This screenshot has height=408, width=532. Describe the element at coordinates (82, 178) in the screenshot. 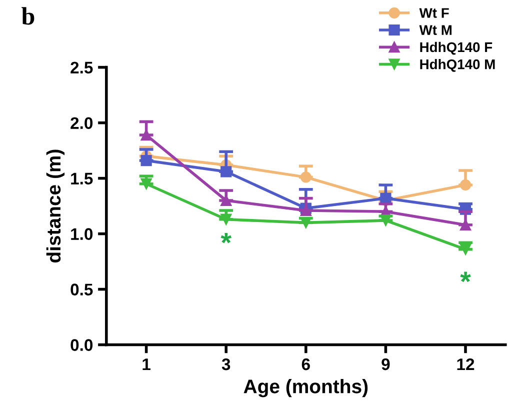

I see `y-tick-label: 1.5` at that location.